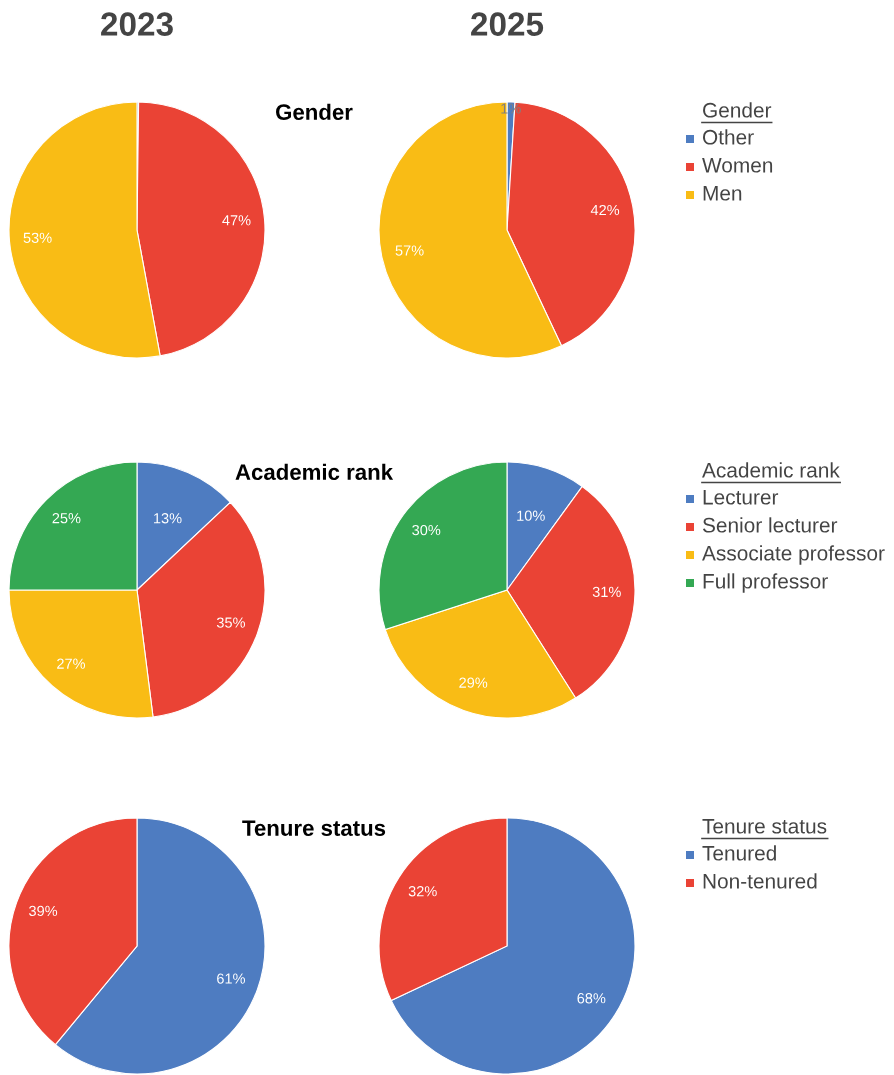 The image size is (894, 1075). Describe the element at coordinates (422, 891) in the screenshot. I see `data-label: 32%` at that location.